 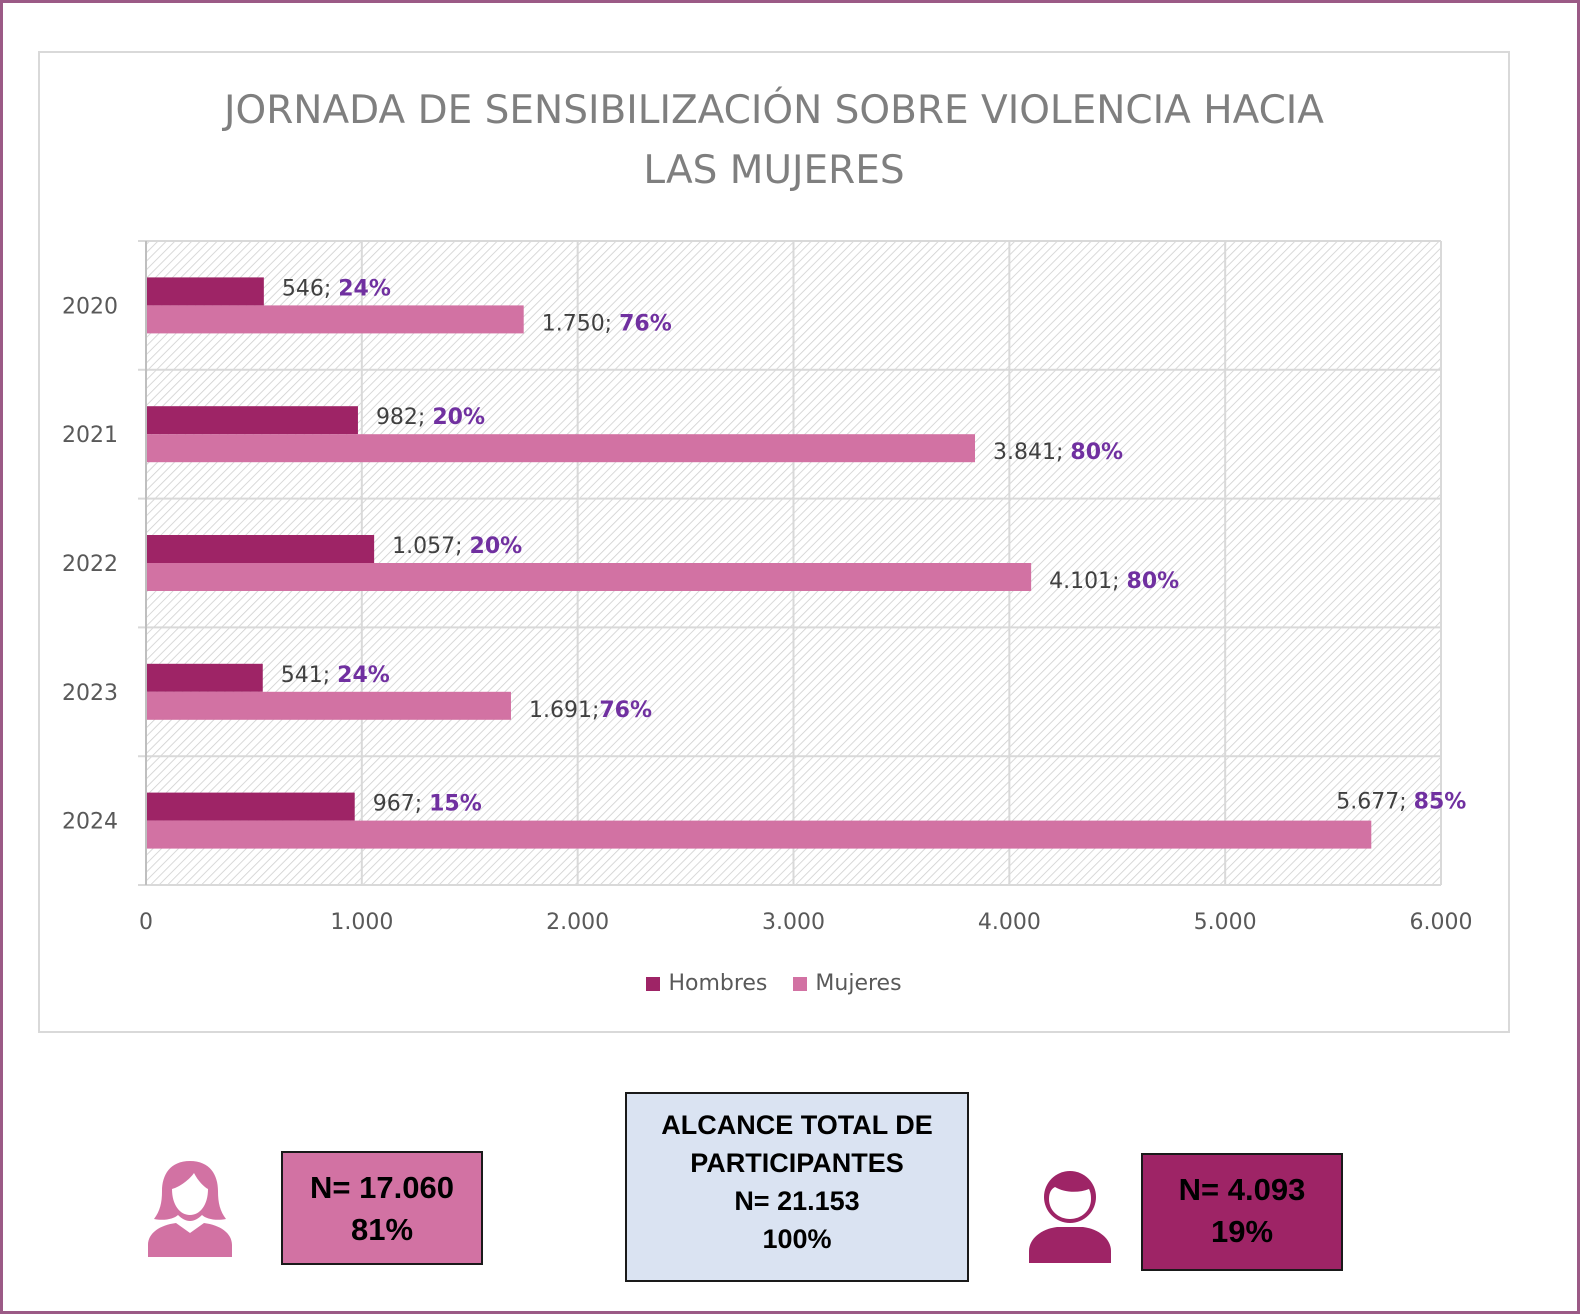 I want to click on legend-item-hombres: Hombres, so click(x=706, y=983).